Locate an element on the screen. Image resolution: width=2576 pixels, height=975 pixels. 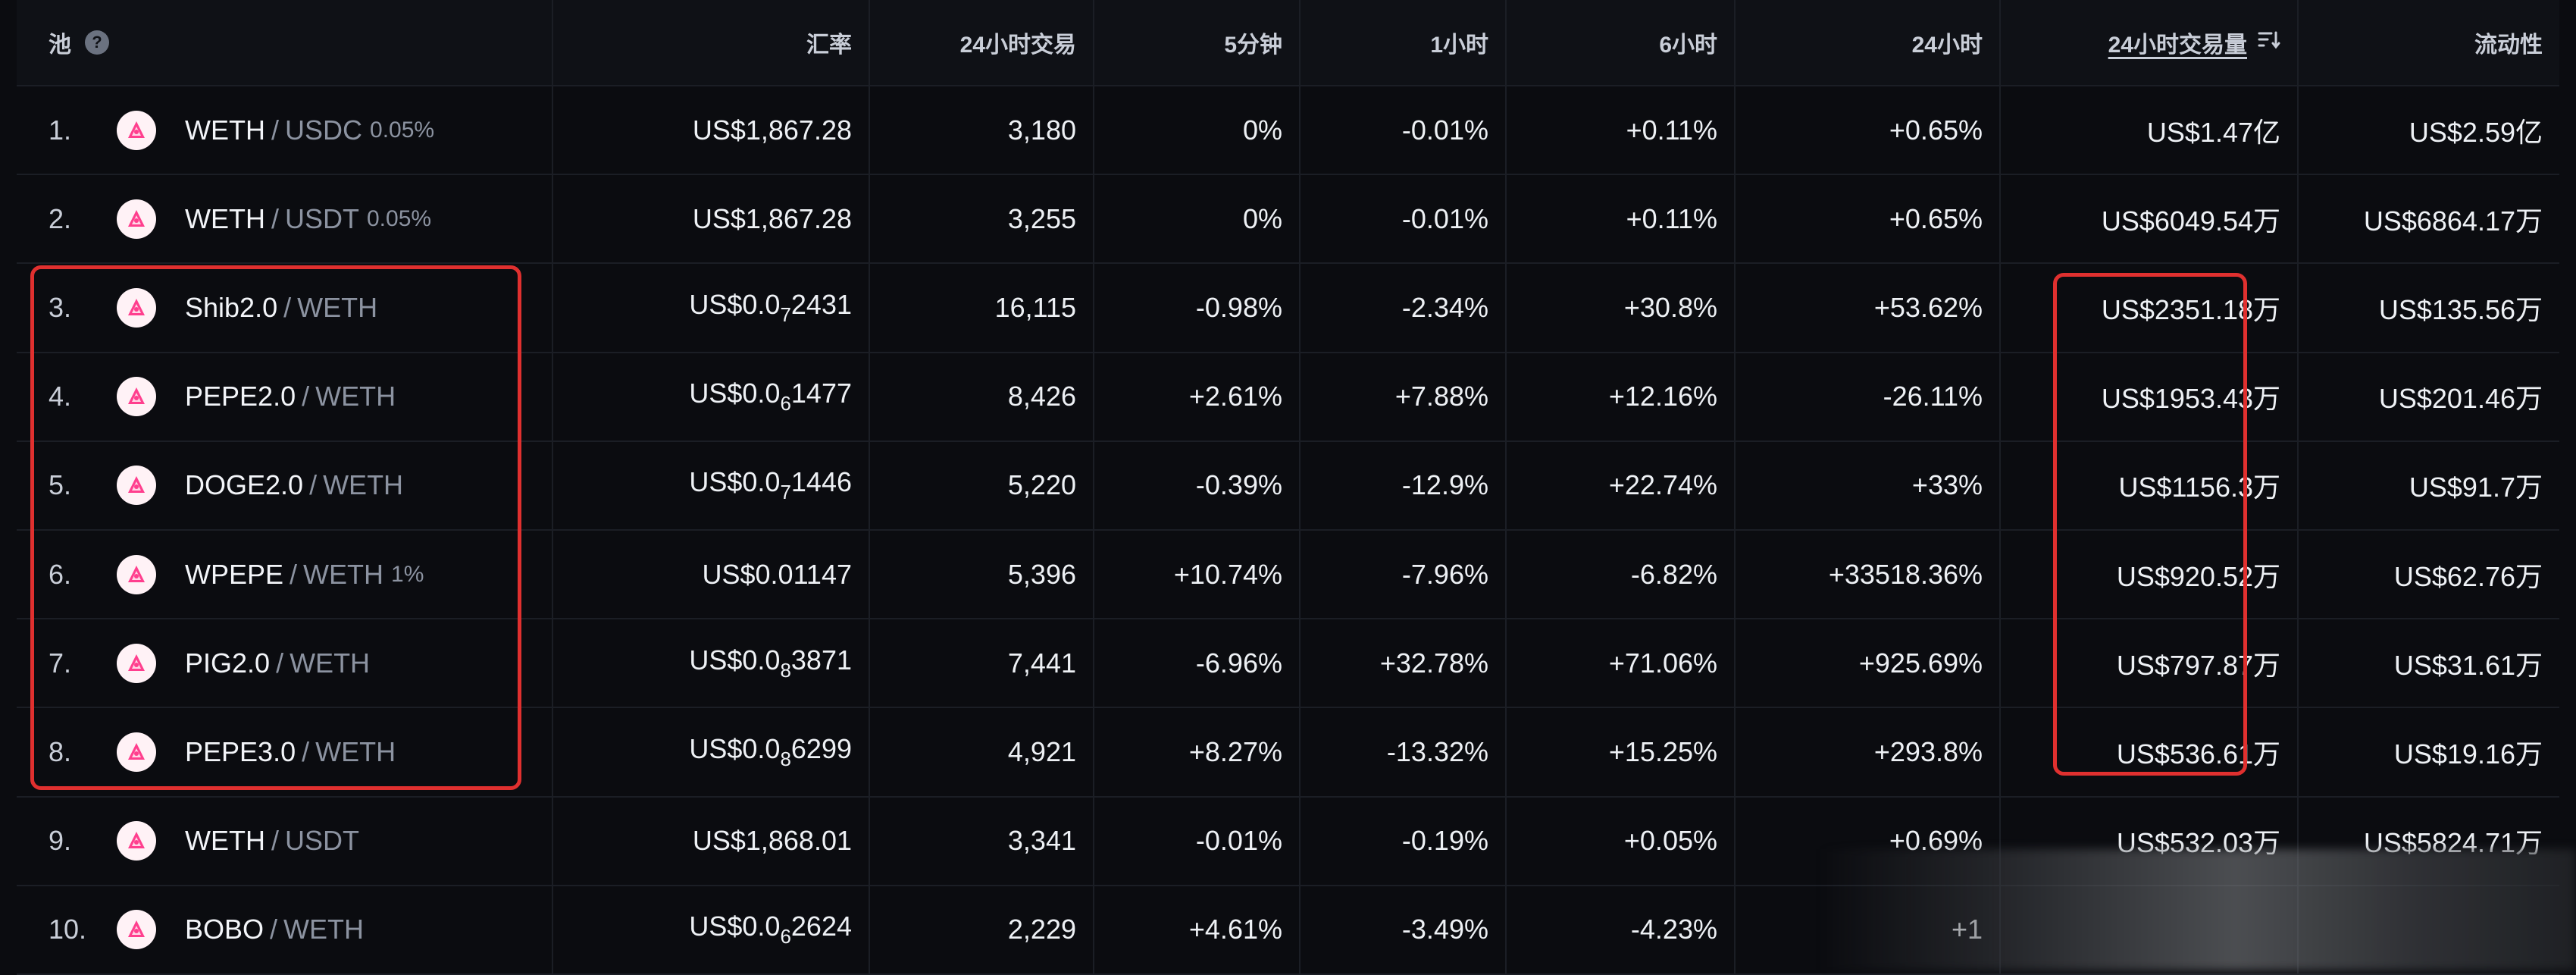
rate-cell: US$0.072431 is located at coordinates (712, 308).